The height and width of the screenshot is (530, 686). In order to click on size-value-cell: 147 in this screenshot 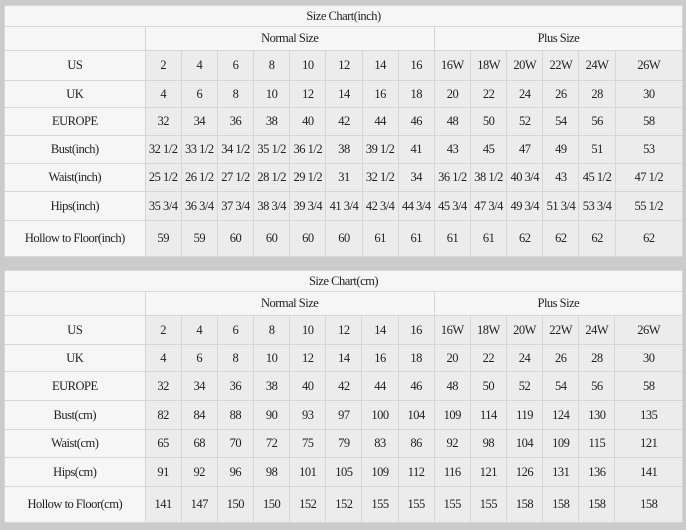, I will do `click(199, 504)`.